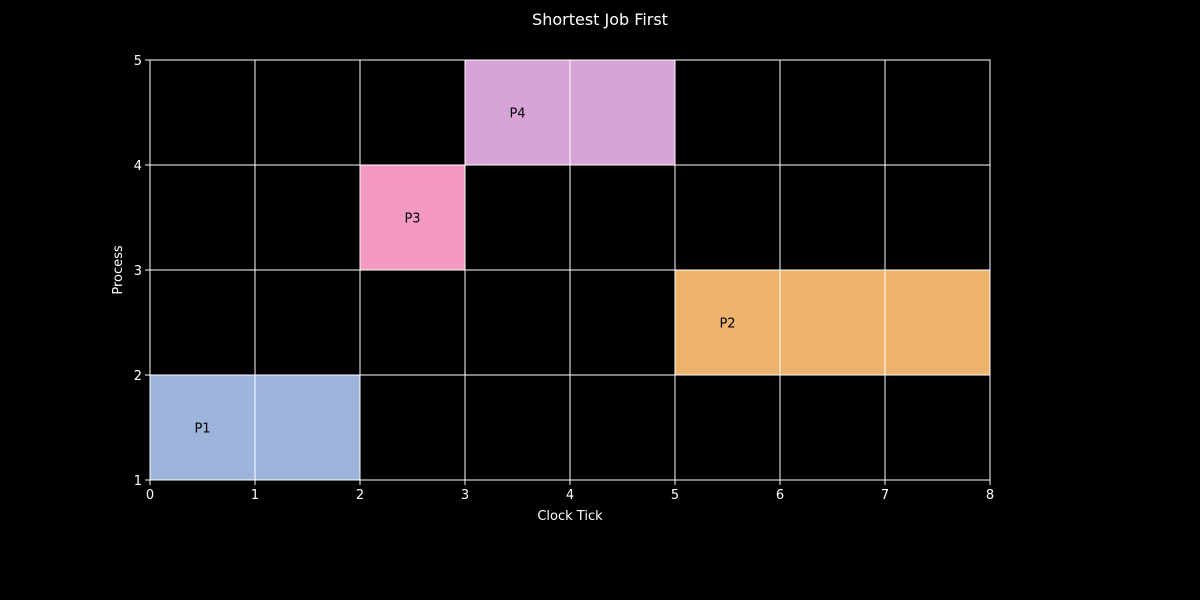 The height and width of the screenshot is (600, 1200). What do you see at coordinates (202, 429) in the screenshot?
I see `bar-label-p1: P1` at bounding box center [202, 429].